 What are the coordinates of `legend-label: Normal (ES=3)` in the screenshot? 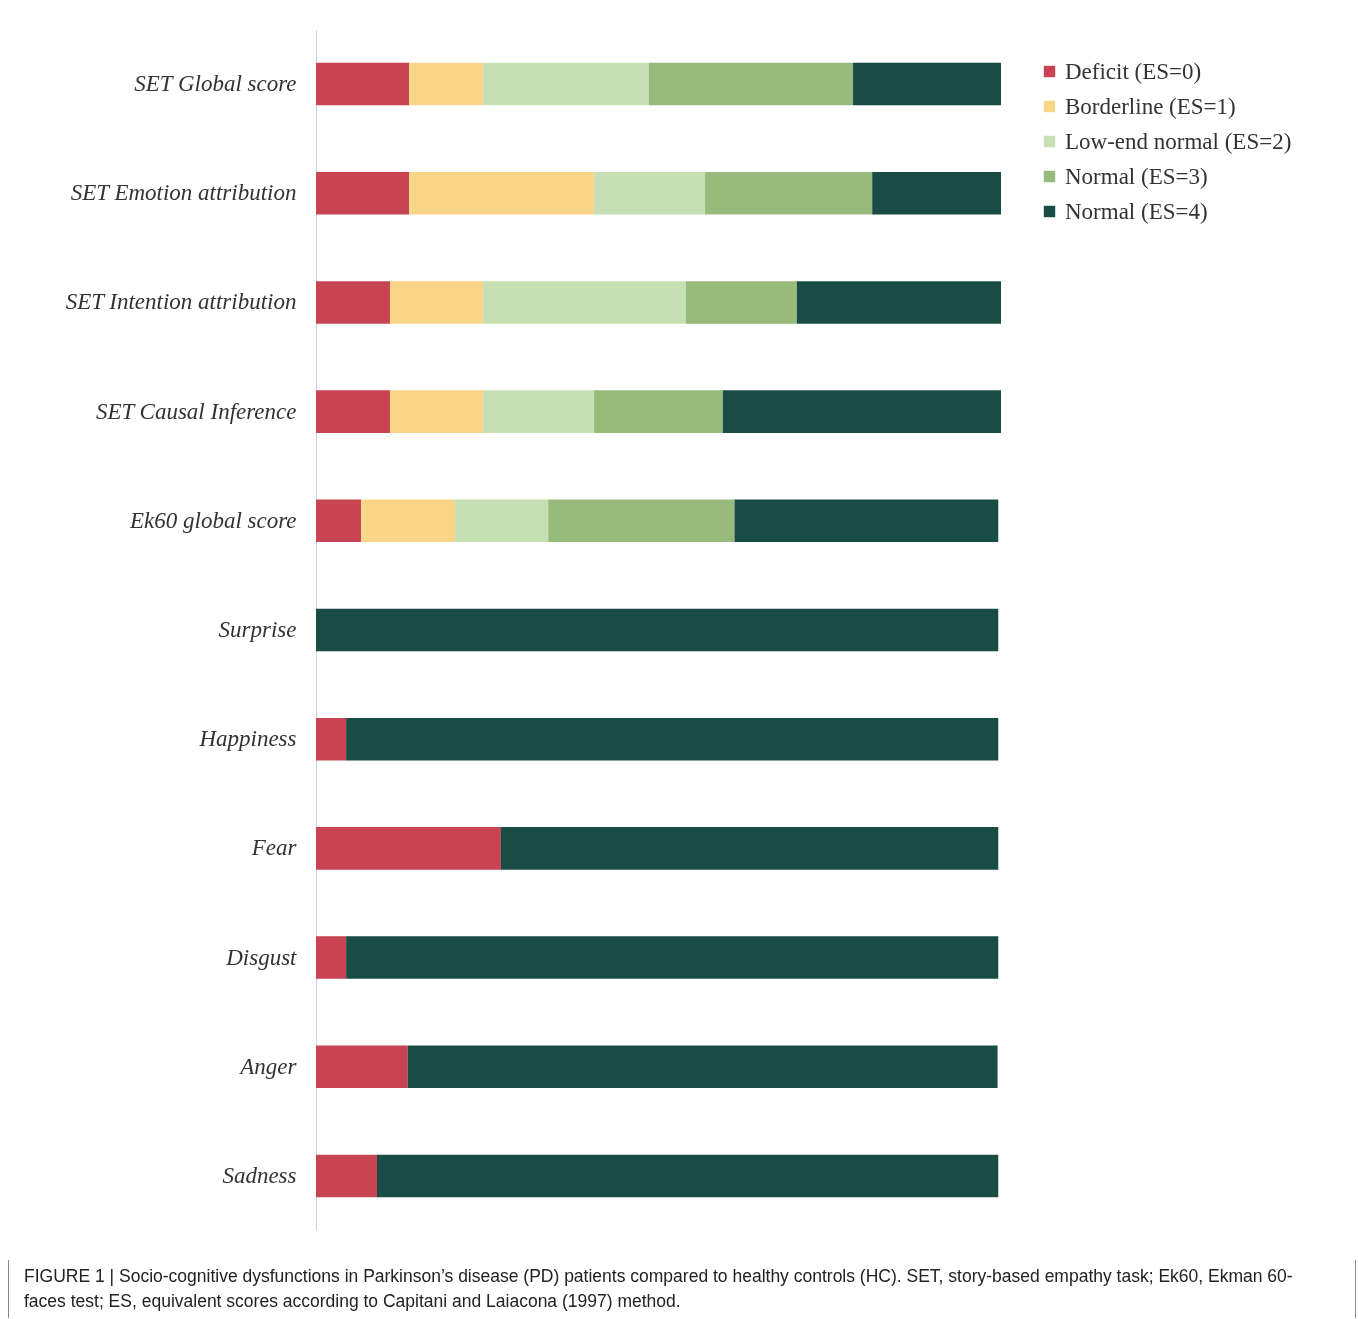 It's located at (1136, 176).